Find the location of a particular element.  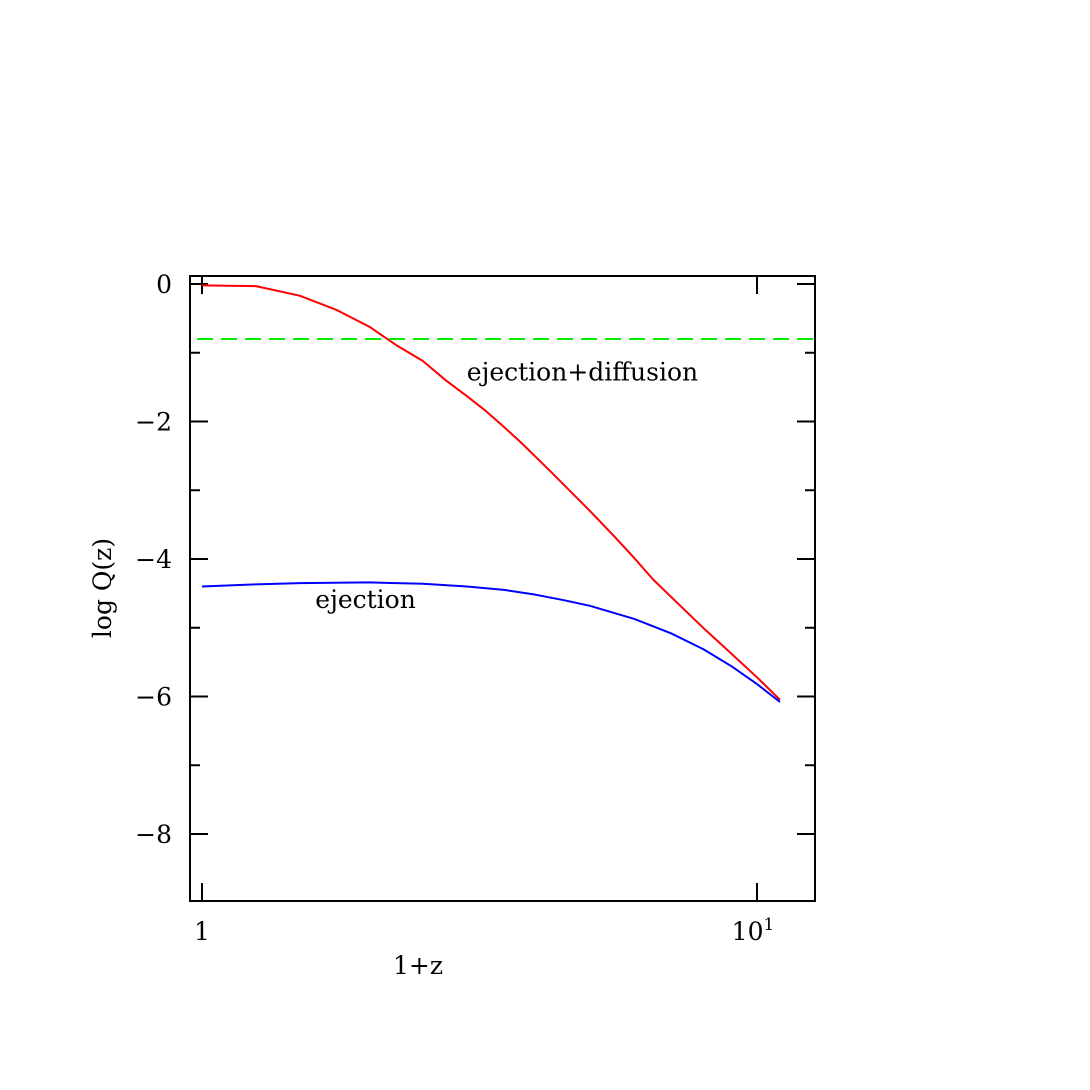

y-tick-label: 0 is located at coordinates (164, 284).